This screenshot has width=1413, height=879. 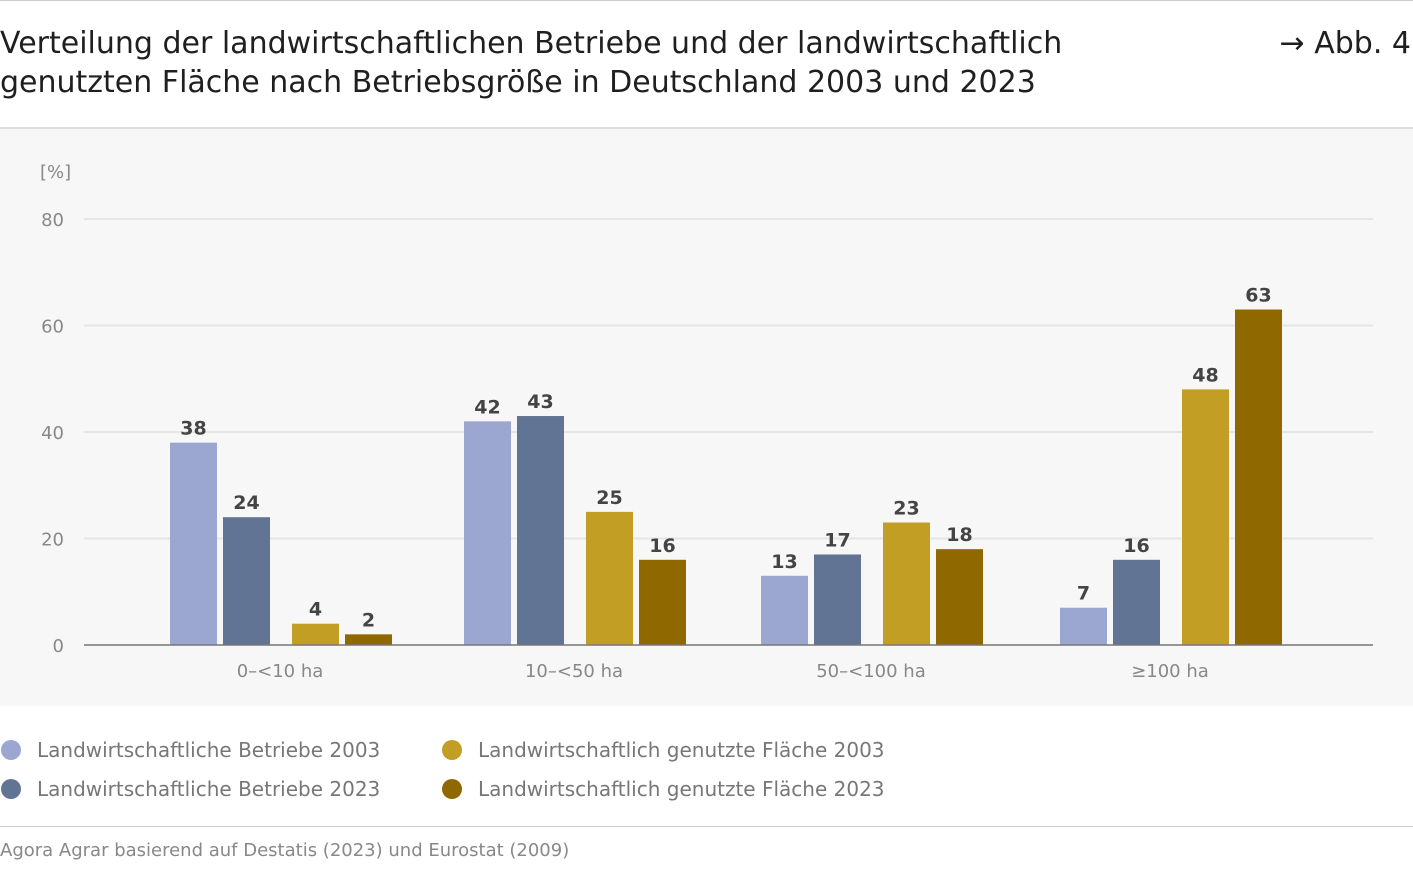 I want to click on data-label: 63, so click(x=1258, y=296).